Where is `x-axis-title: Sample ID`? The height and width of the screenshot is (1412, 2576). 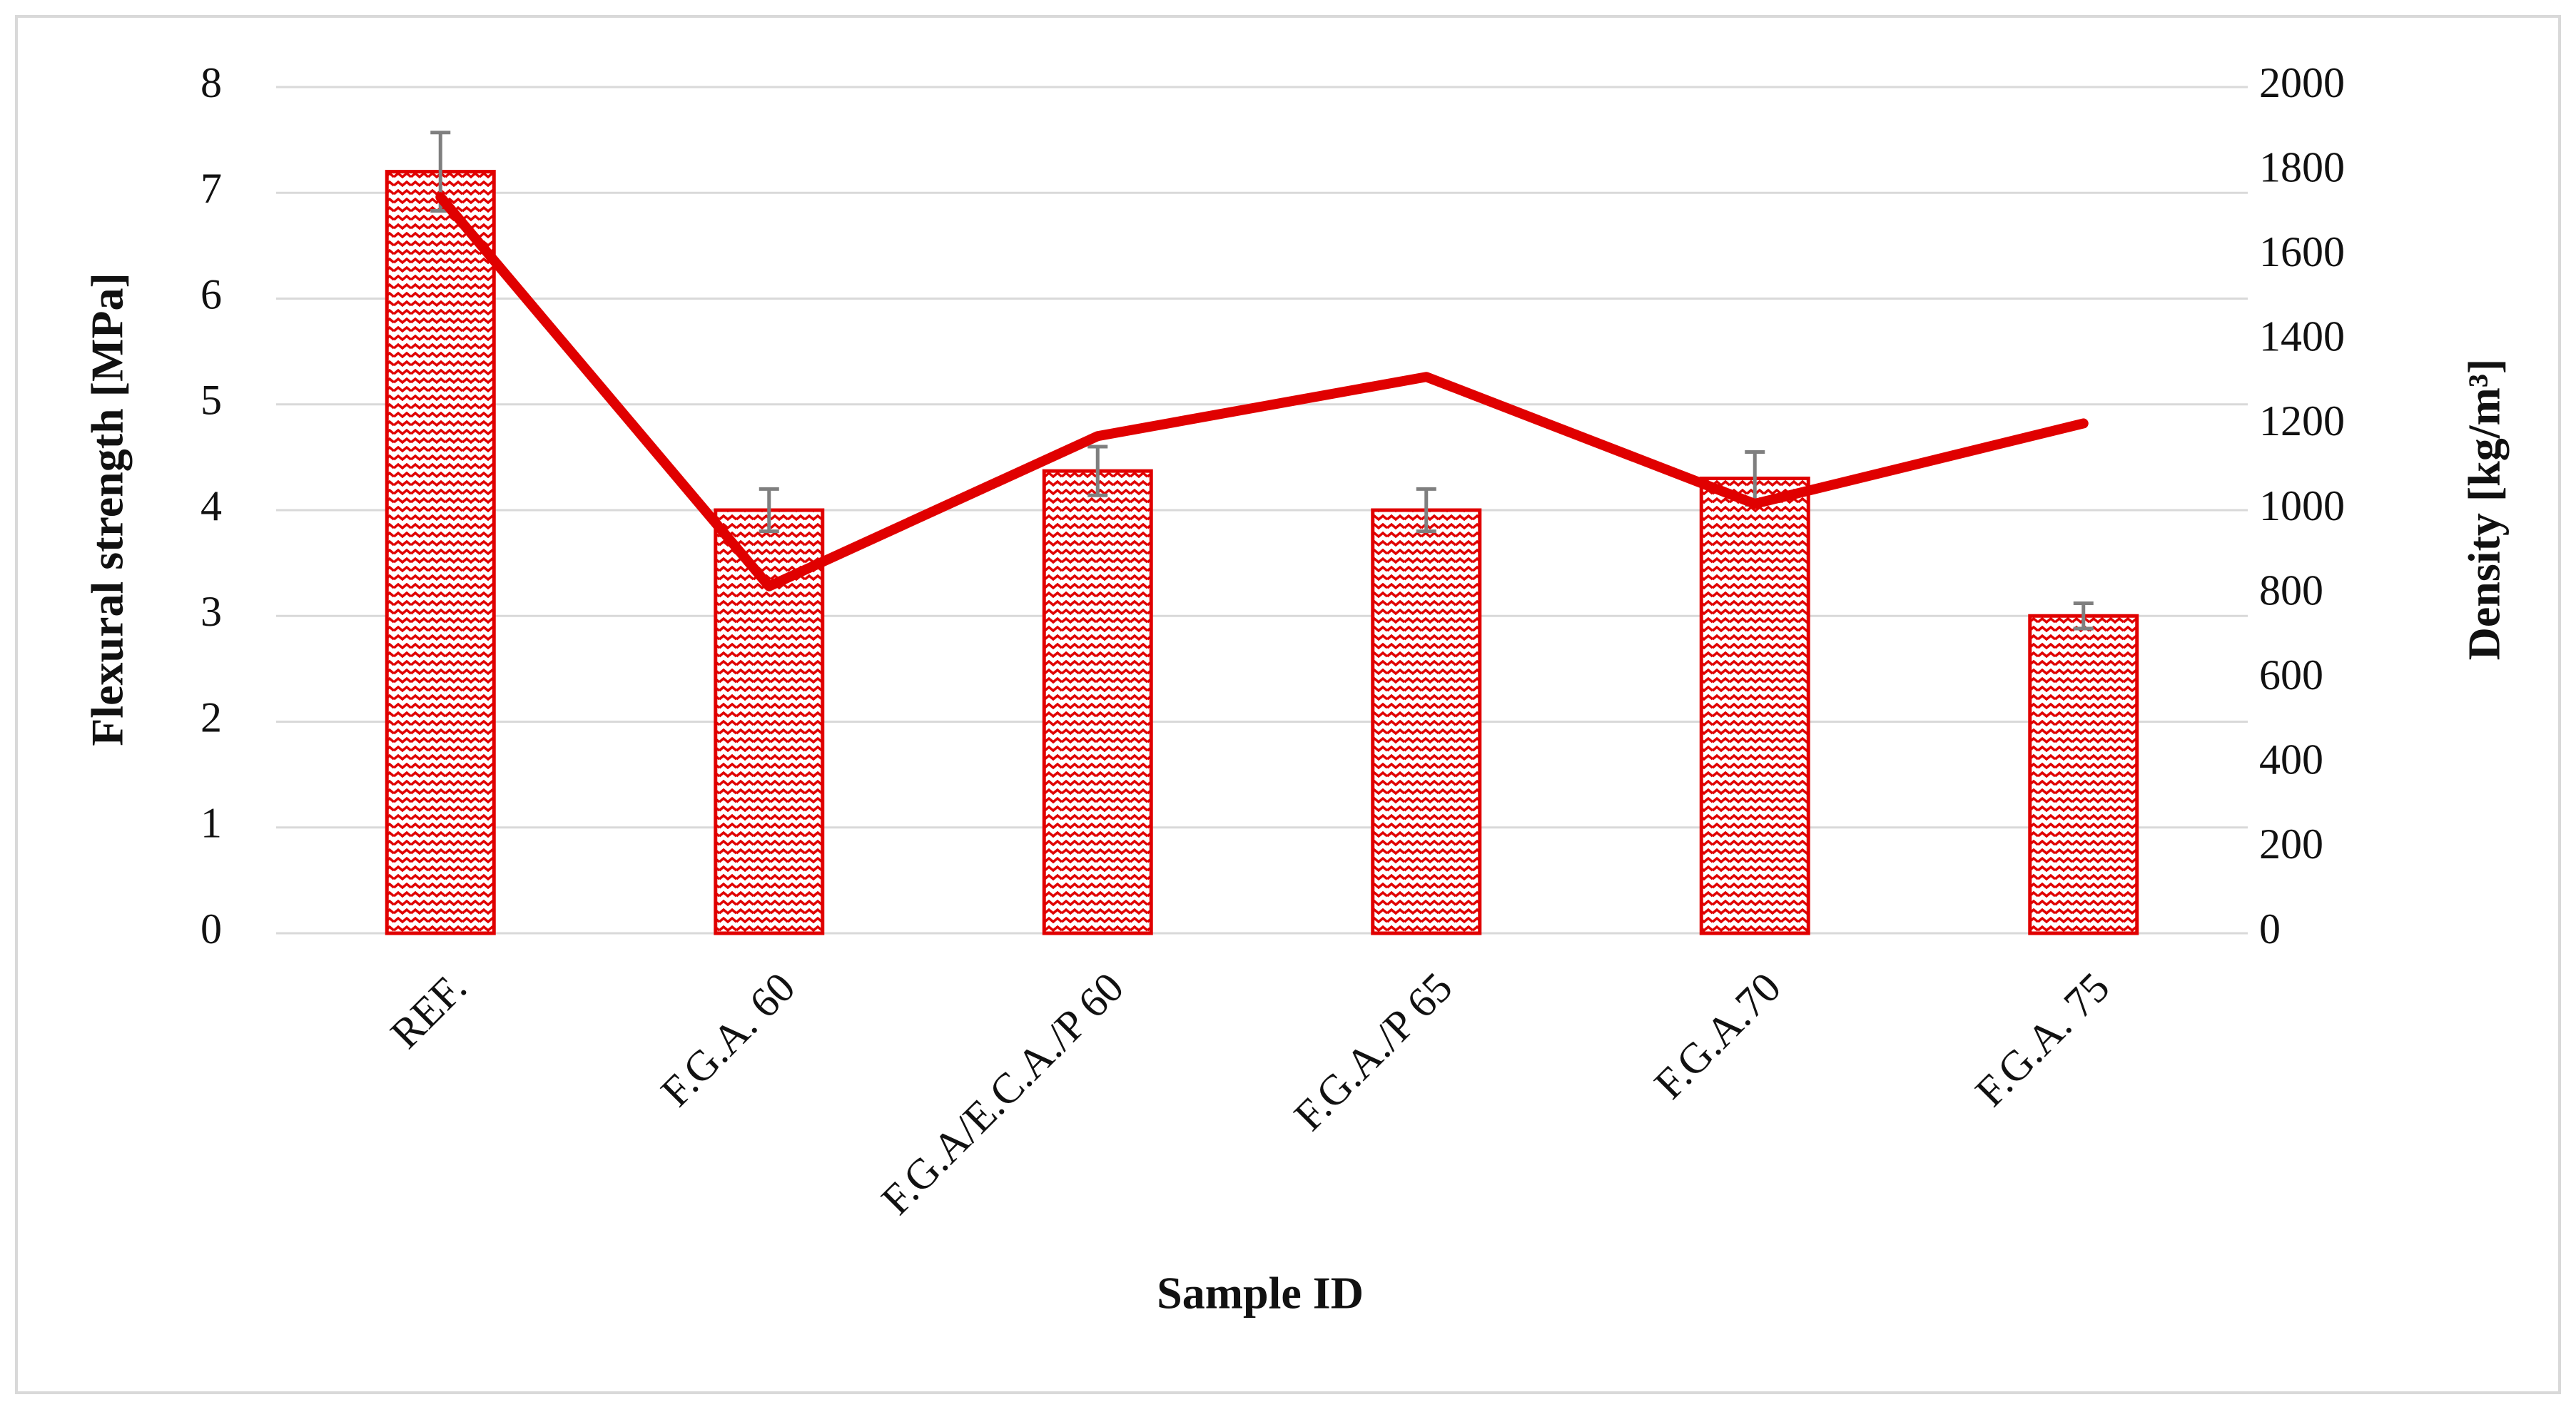
x-axis-title: Sample ID is located at coordinates (1260, 1293).